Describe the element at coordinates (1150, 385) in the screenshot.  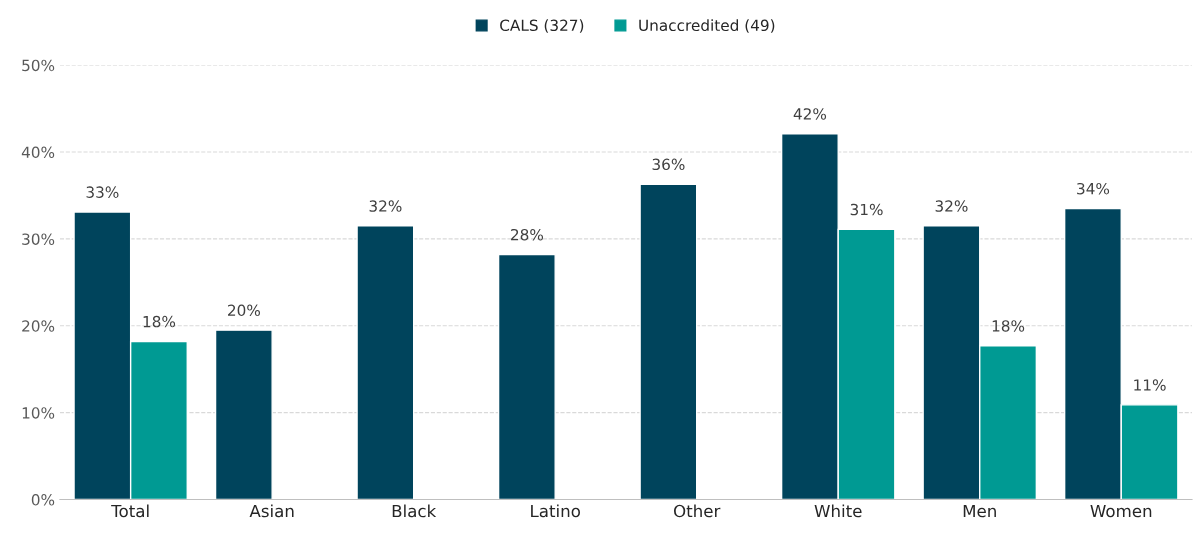
I see `data-label: 11%` at that location.